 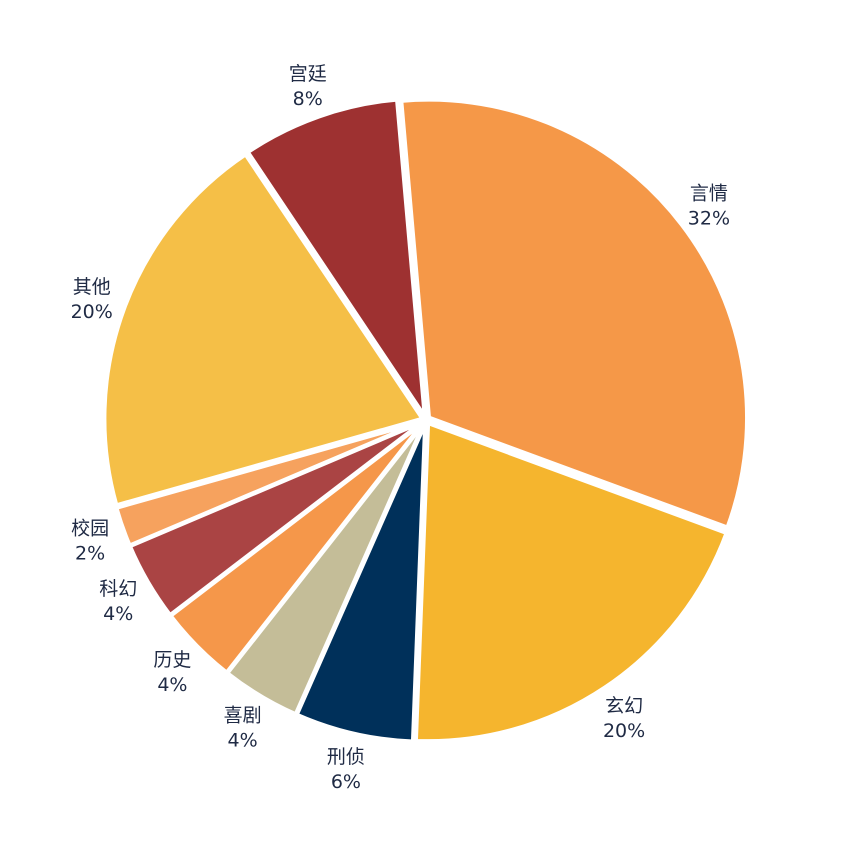 I want to click on slice-percent-label: 32%, so click(x=709, y=219).